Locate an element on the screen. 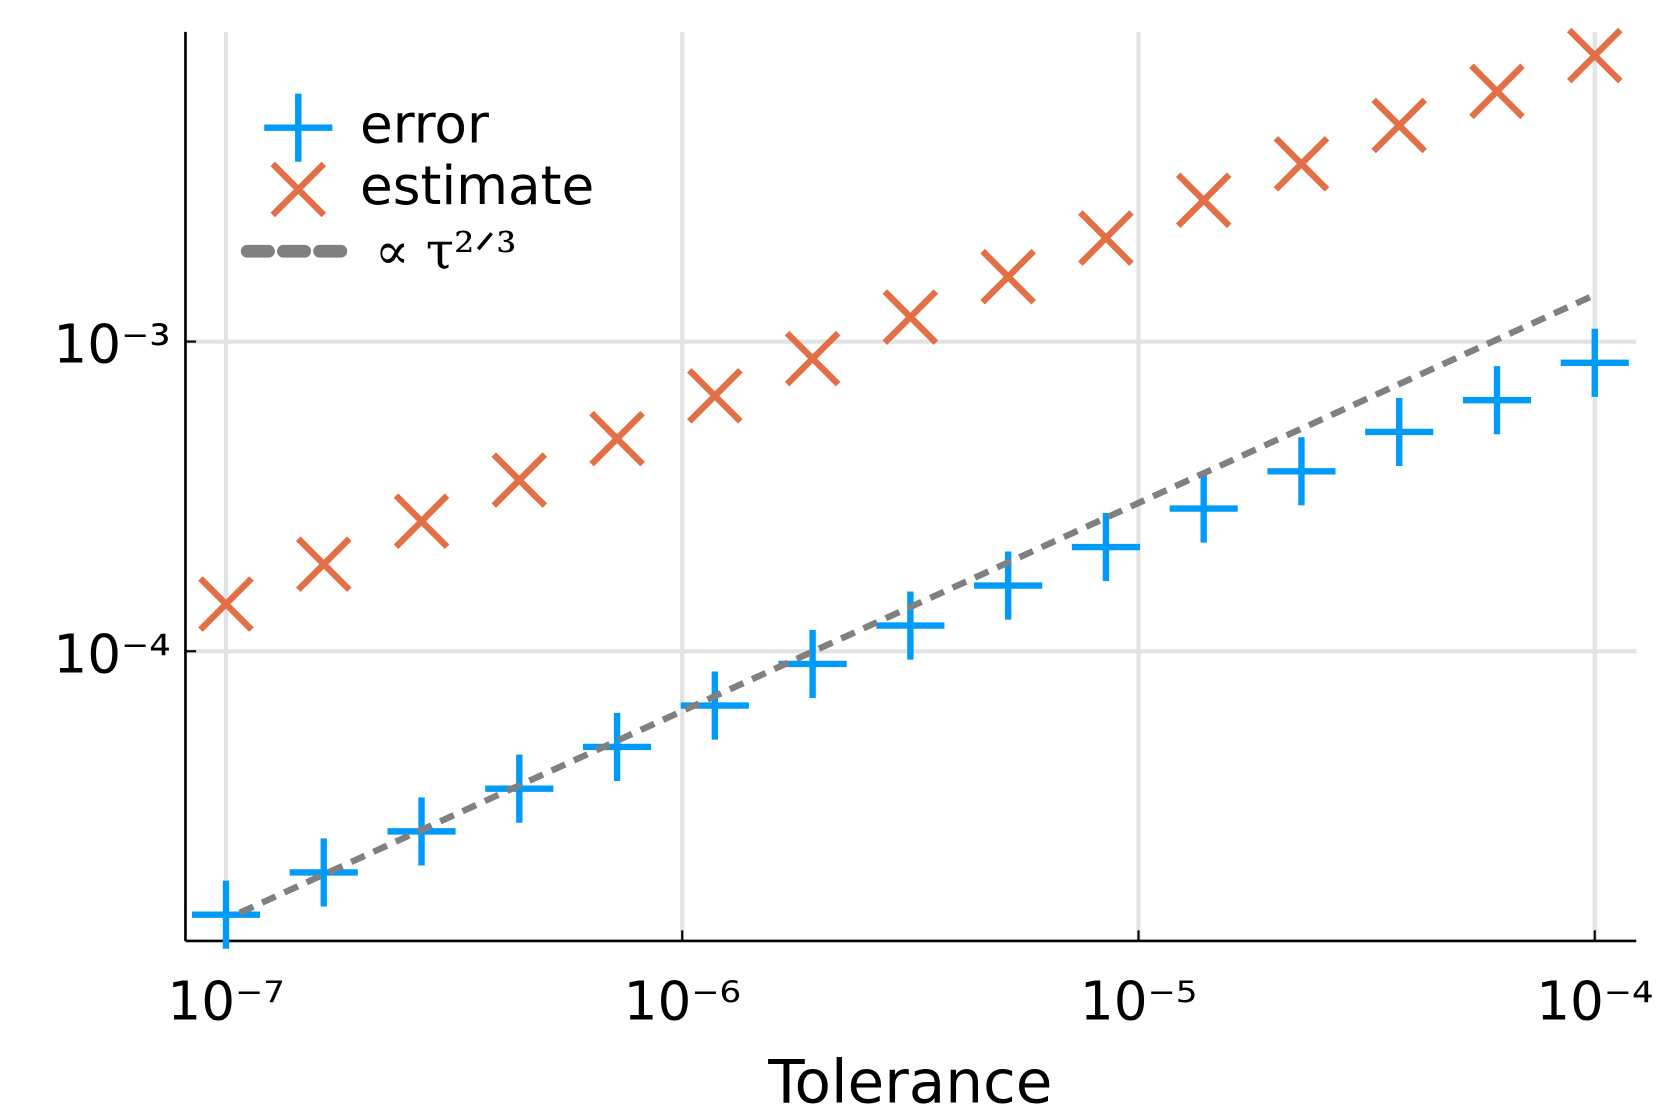  y-tick-label: 10⁻⁴ is located at coordinates (111, 654).